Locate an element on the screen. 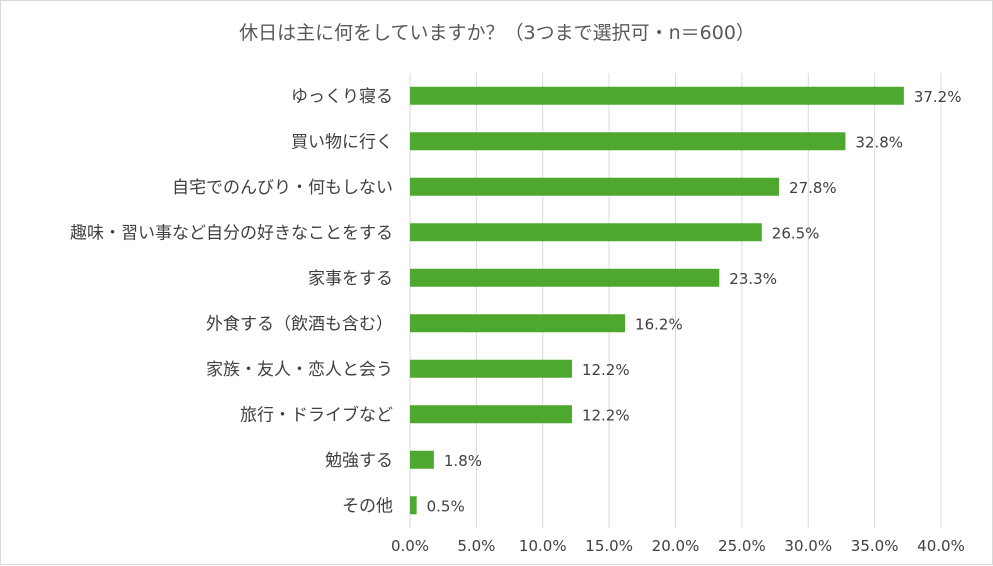 The image size is (993, 566). data-label: 16.2% is located at coordinates (659, 324).